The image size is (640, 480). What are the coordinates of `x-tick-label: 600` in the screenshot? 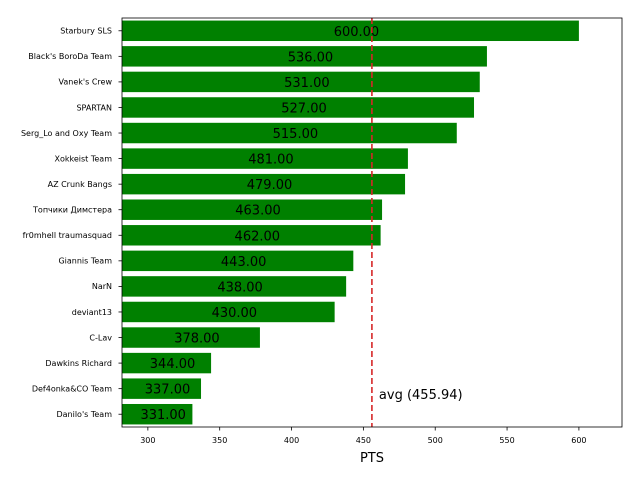 It's located at (578, 440).